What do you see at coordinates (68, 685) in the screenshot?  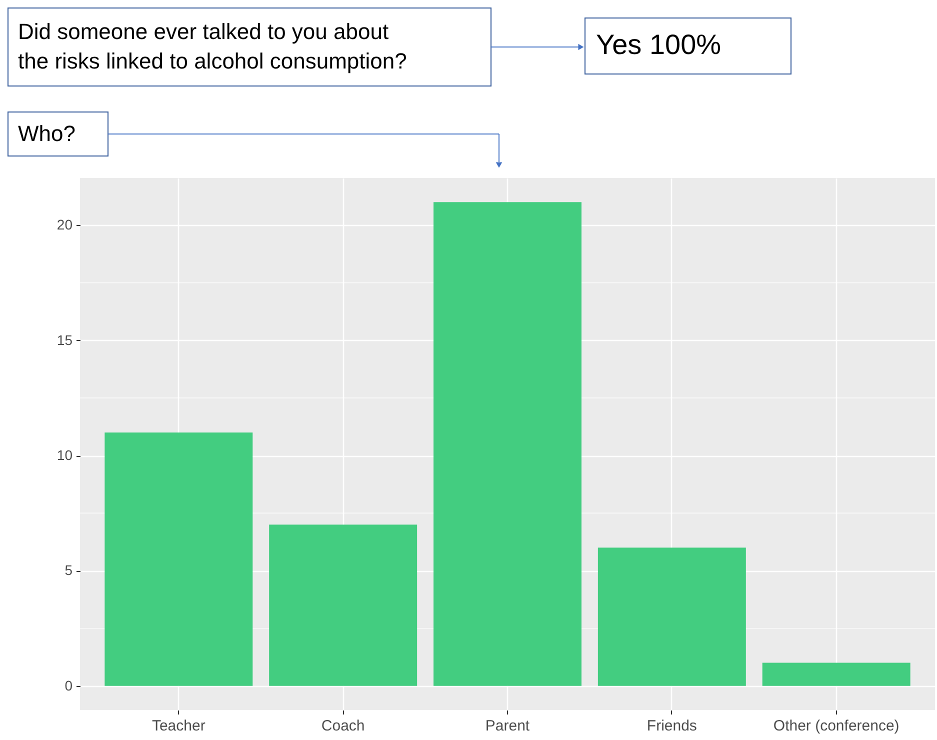 I see `y-tick-label: 0` at bounding box center [68, 685].